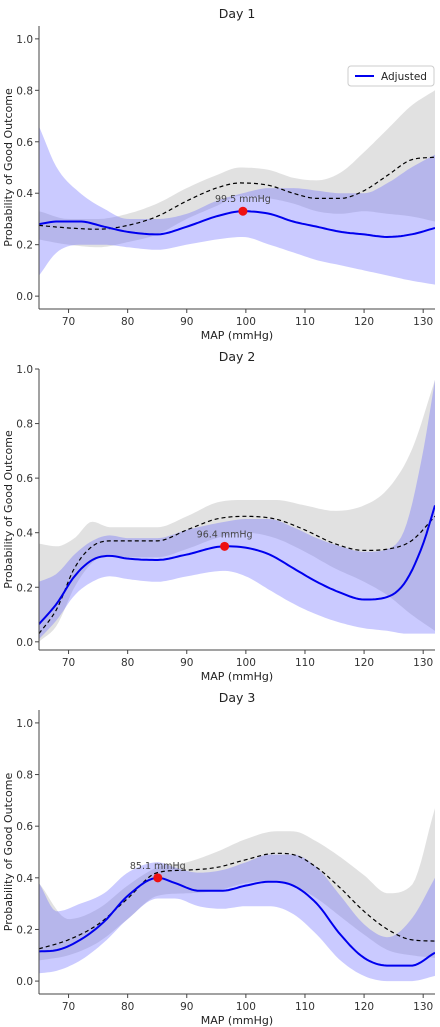 The width and height of the screenshot is (440, 1027). What do you see at coordinates (237, 697) in the screenshot?
I see `panel-title: Day 3` at bounding box center [237, 697].